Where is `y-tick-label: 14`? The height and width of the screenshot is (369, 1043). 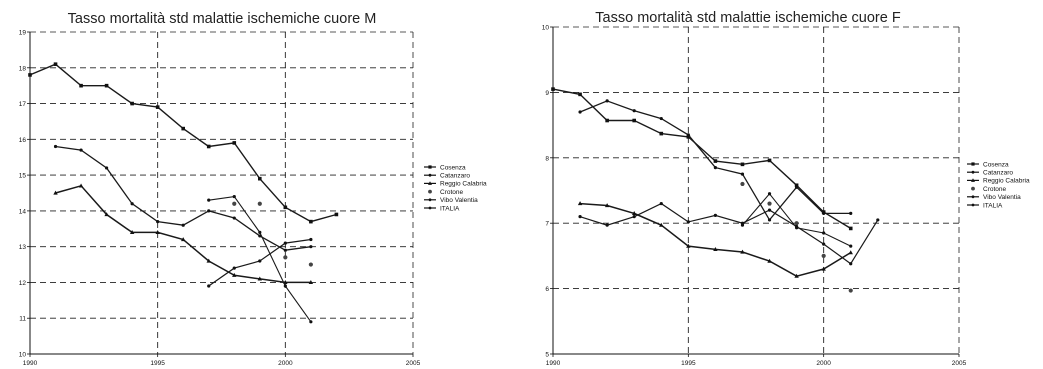 y-tick-label: 14 is located at coordinates (23, 211).